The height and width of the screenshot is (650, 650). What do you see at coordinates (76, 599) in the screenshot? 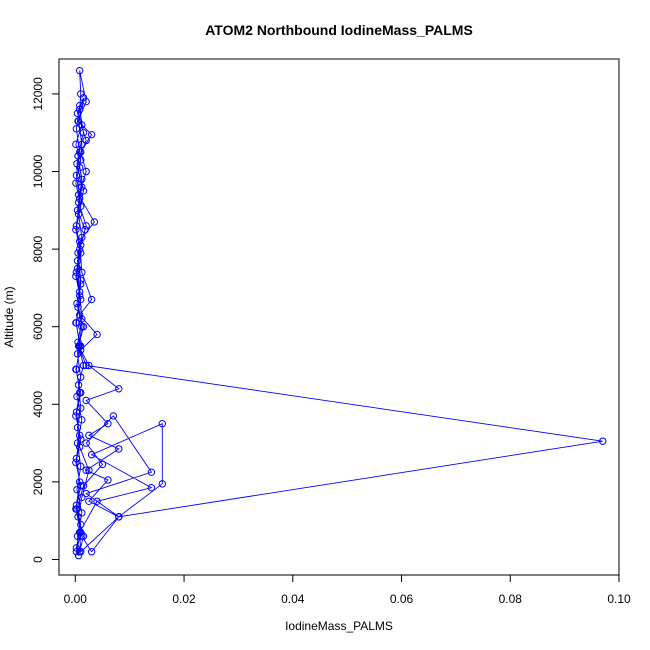
I see `x-tick-label: 0.00` at bounding box center [76, 599].